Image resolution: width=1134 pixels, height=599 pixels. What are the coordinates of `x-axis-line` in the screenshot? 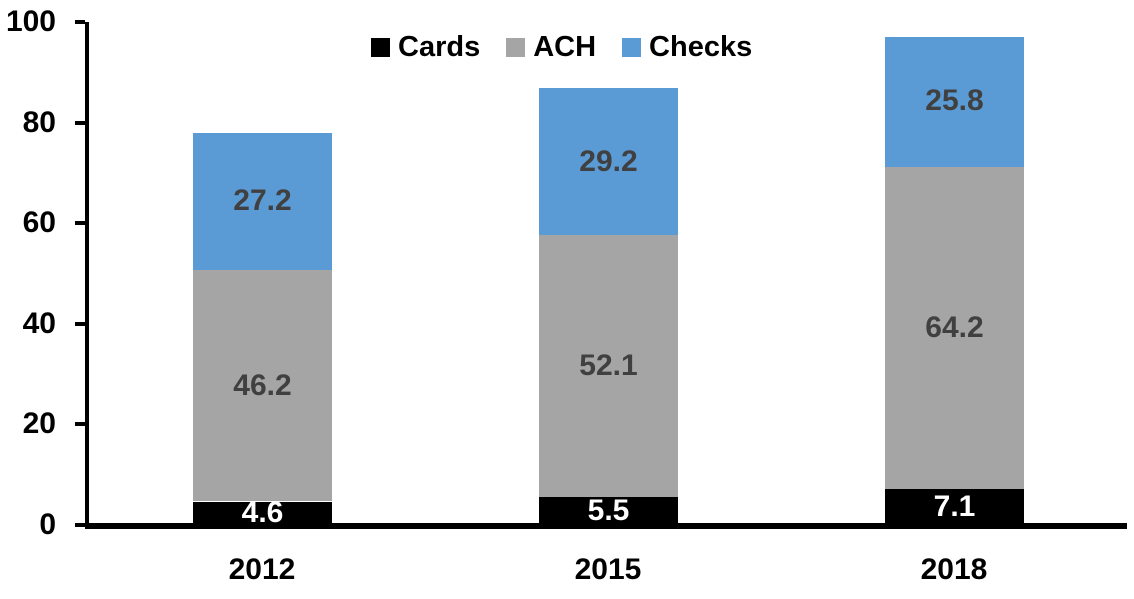 It's located at (606, 526).